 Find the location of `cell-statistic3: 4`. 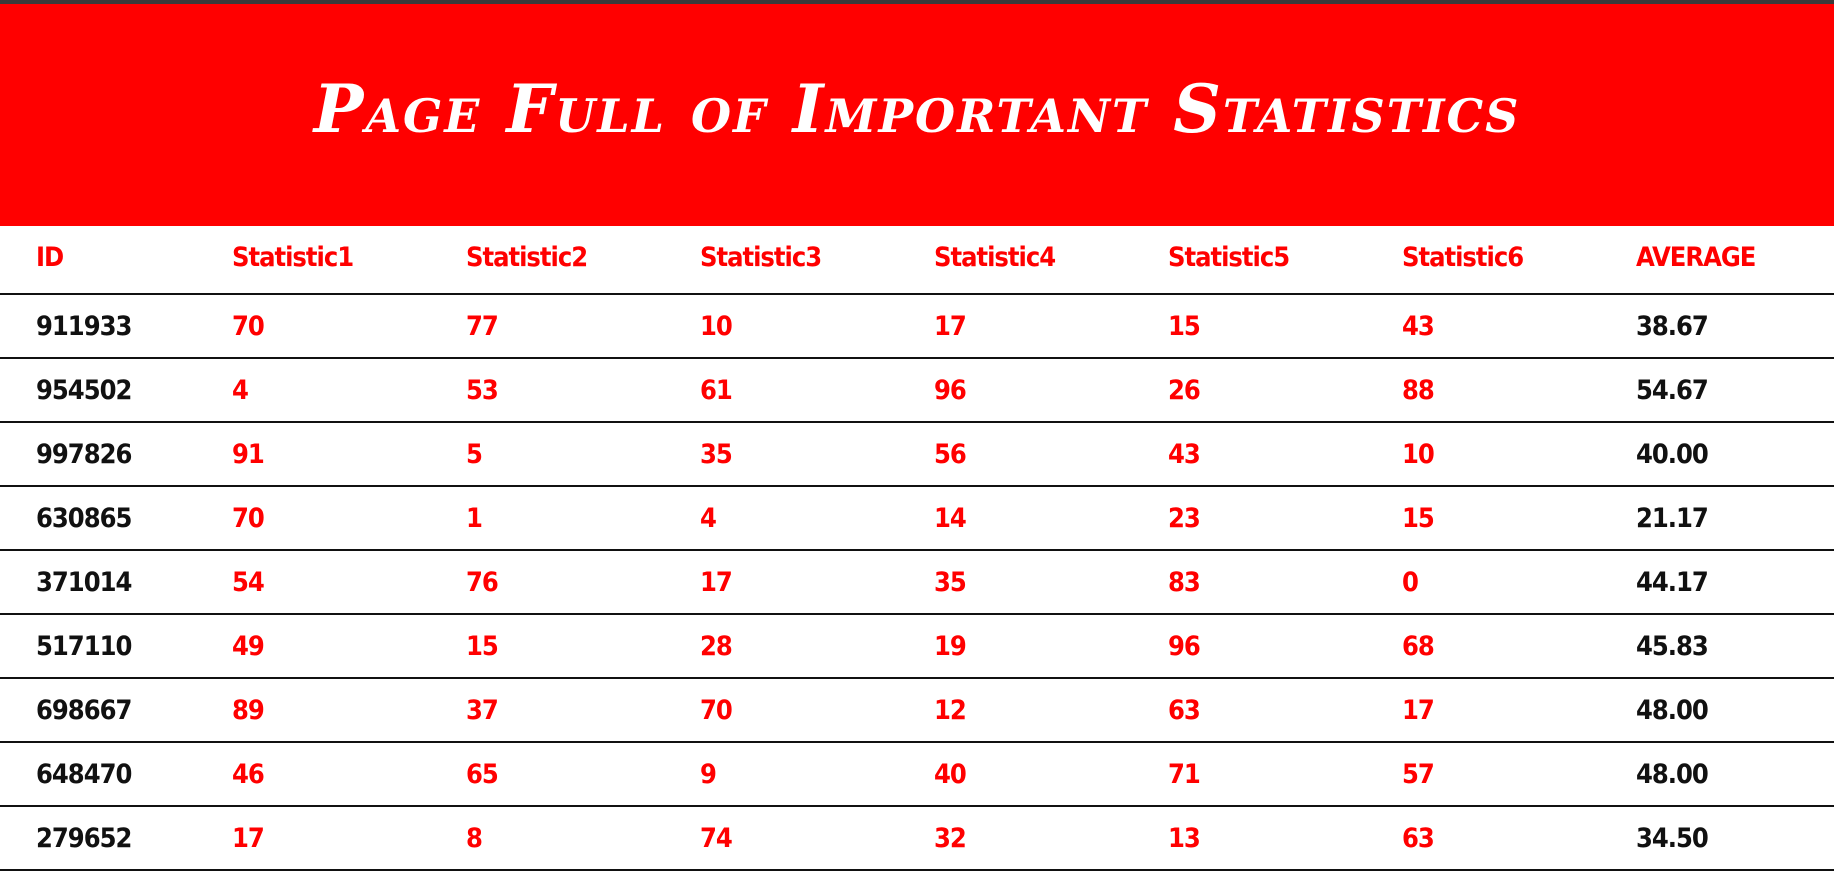

cell-statistic3: 4 is located at coordinates (781, 518).